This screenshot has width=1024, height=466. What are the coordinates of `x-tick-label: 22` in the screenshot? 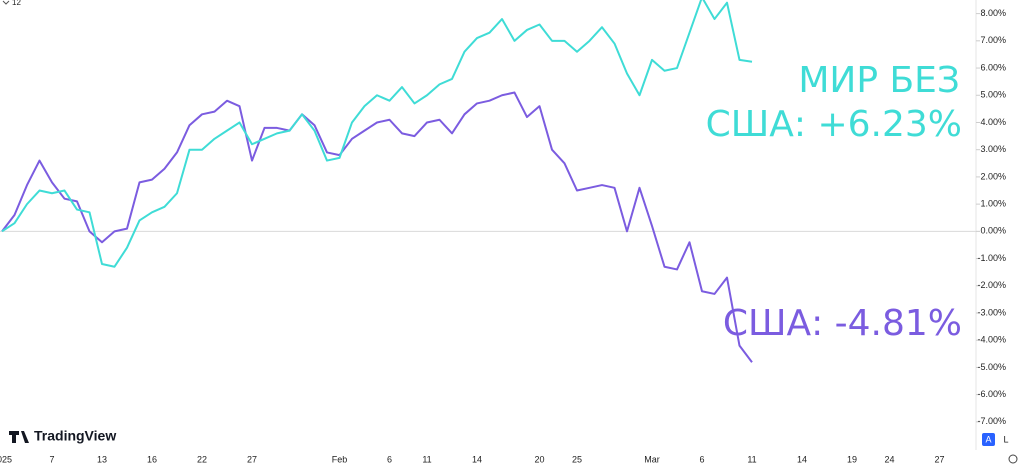 It's located at (202, 459).